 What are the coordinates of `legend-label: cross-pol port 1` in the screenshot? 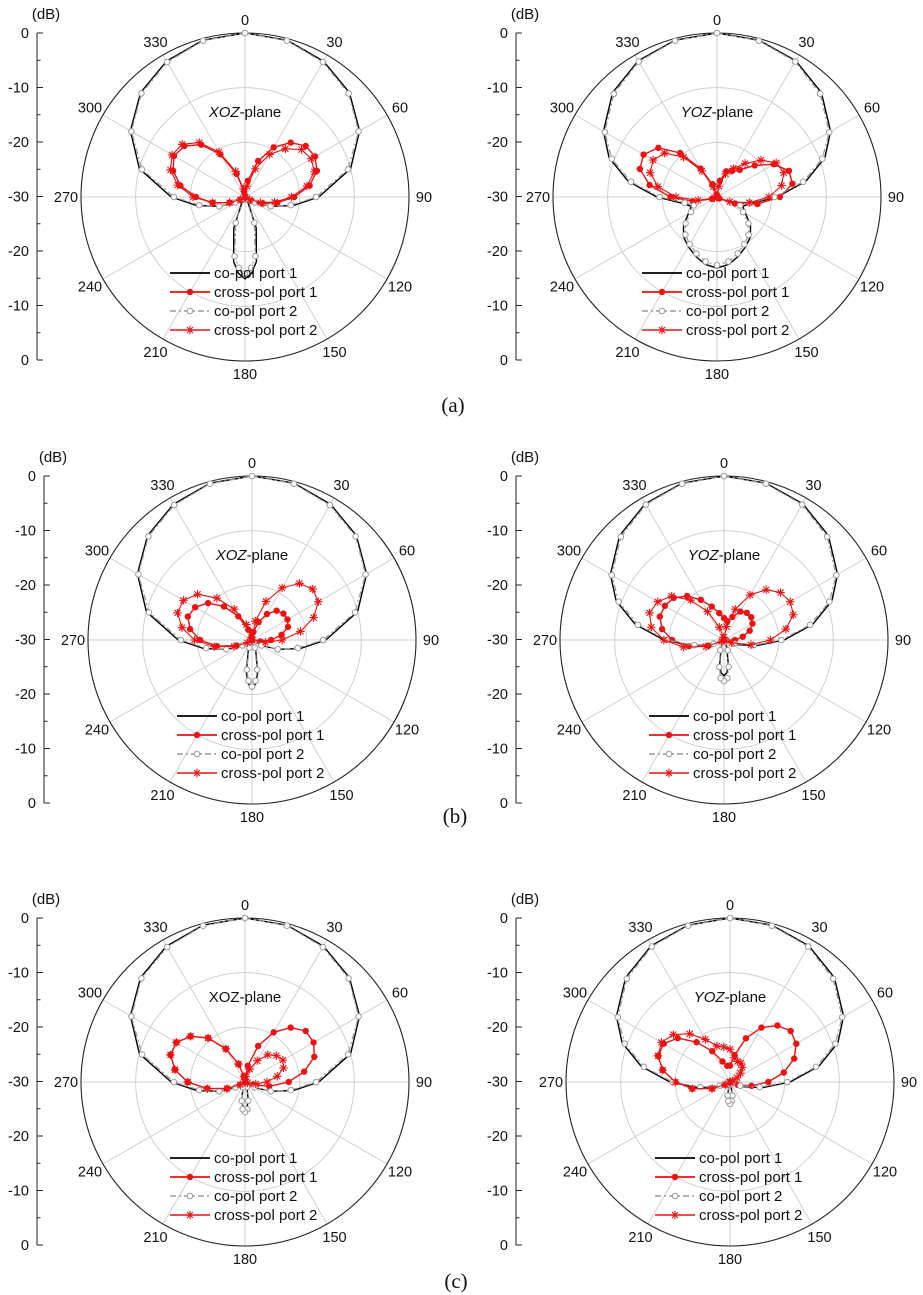 It's located at (265, 1177).